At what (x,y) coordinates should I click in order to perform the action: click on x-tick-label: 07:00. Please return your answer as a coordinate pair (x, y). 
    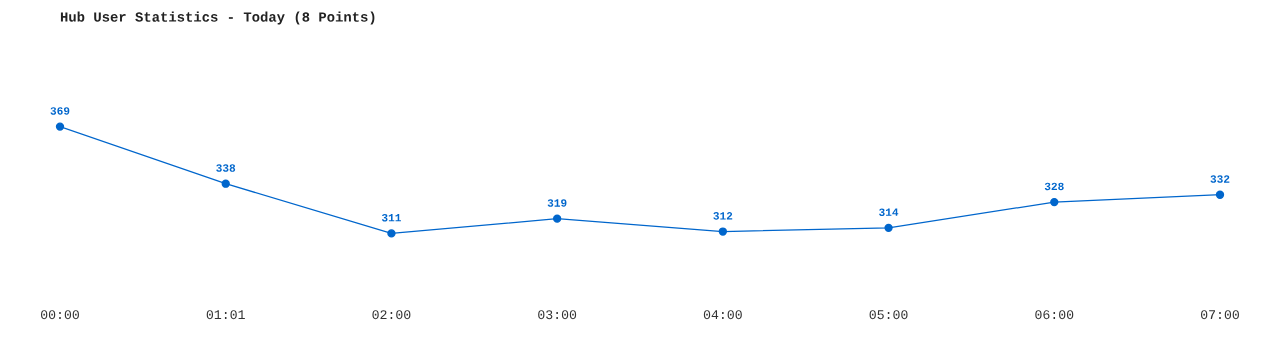
    Looking at the image, I should click on (1220, 315).